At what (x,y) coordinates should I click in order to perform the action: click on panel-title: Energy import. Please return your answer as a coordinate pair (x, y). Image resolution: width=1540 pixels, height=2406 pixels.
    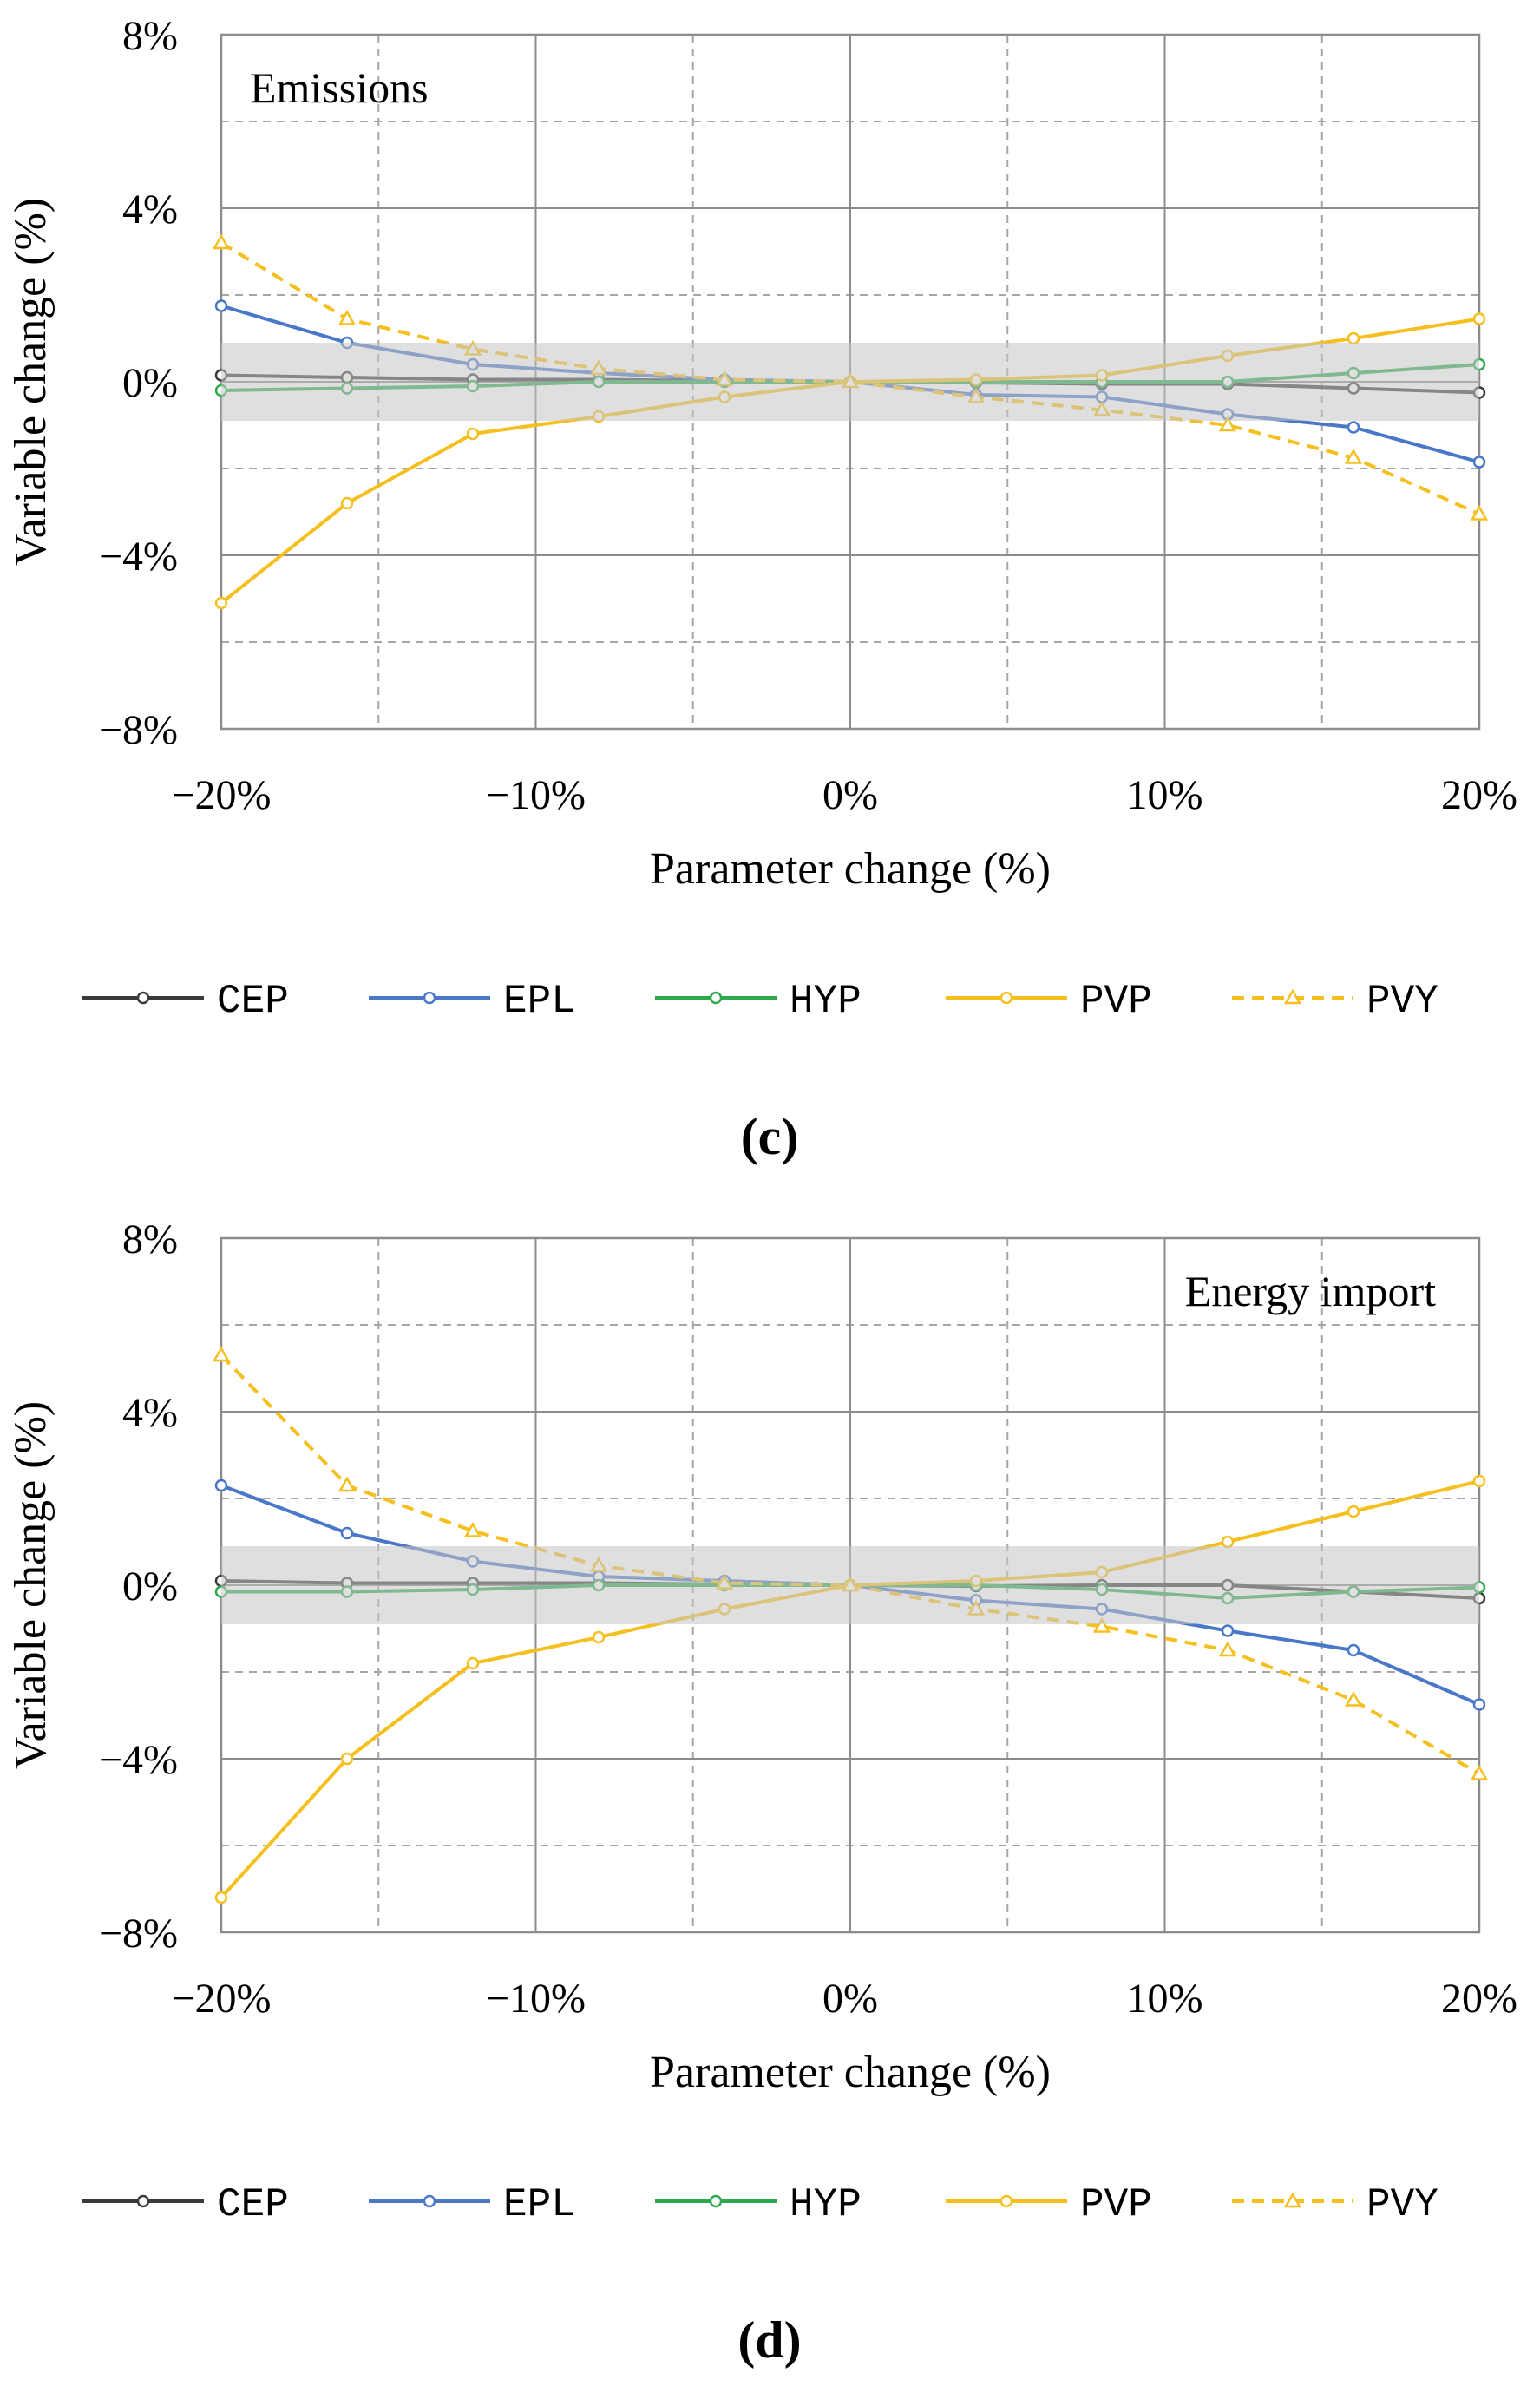
    Looking at the image, I should click on (1310, 1291).